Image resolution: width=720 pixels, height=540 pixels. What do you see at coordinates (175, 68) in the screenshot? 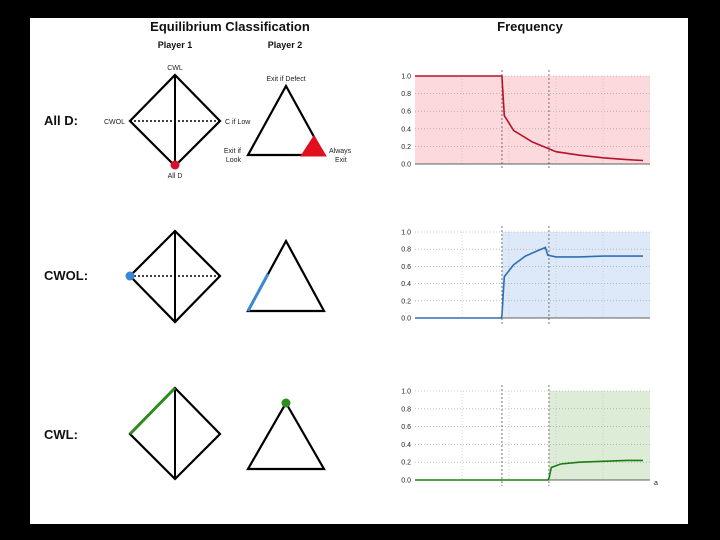
I see `diamond-label-top: CWL` at bounding box center [175, 68].